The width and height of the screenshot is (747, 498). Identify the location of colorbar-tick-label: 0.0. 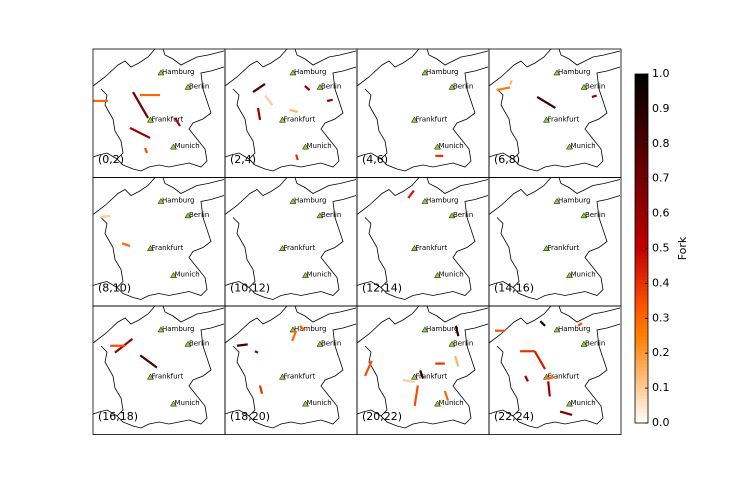
(661, 422).